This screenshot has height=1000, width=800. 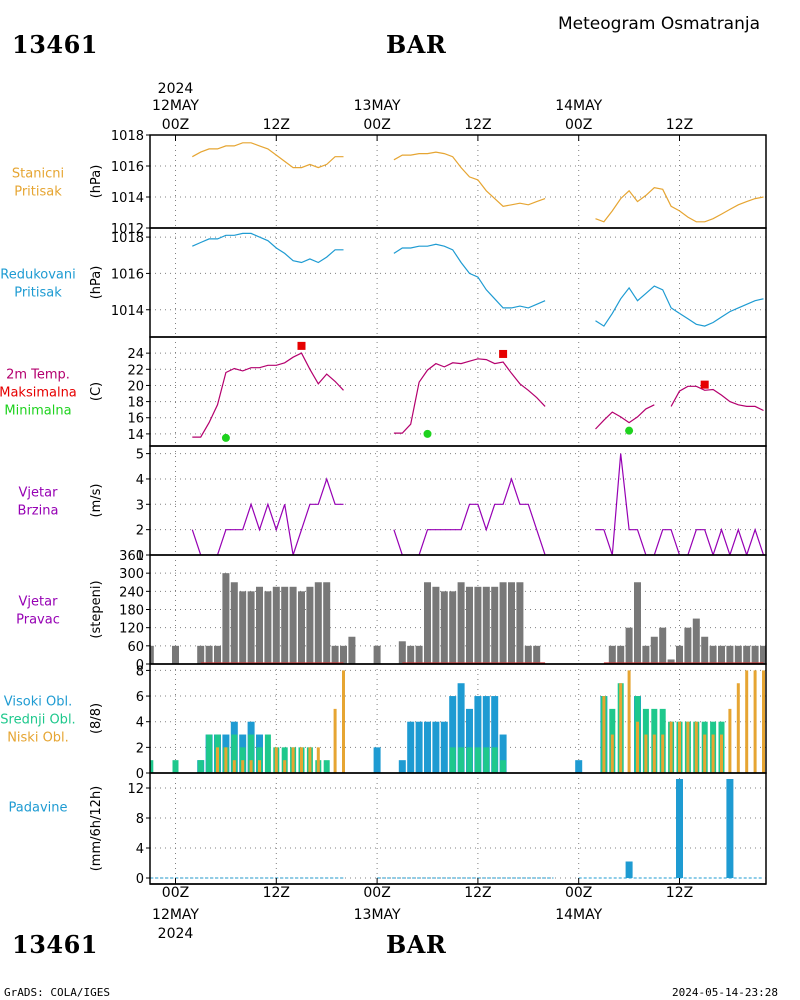 I want to click on y-tick-label: 4, so click(x=140, y=480).